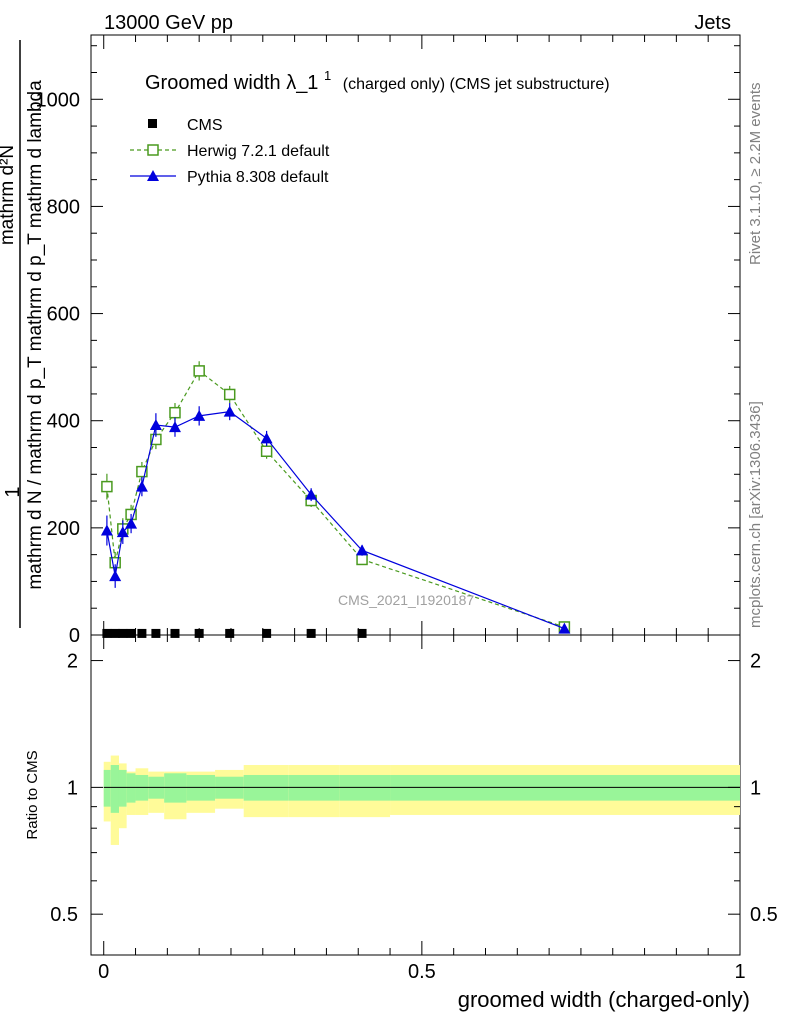 Image resolution: width=786 pixels, height=1024 pixels. Describe the element at coordinates (168, 23) in the screenshot. I see `header-left: 13000 GeV pp` at that location.